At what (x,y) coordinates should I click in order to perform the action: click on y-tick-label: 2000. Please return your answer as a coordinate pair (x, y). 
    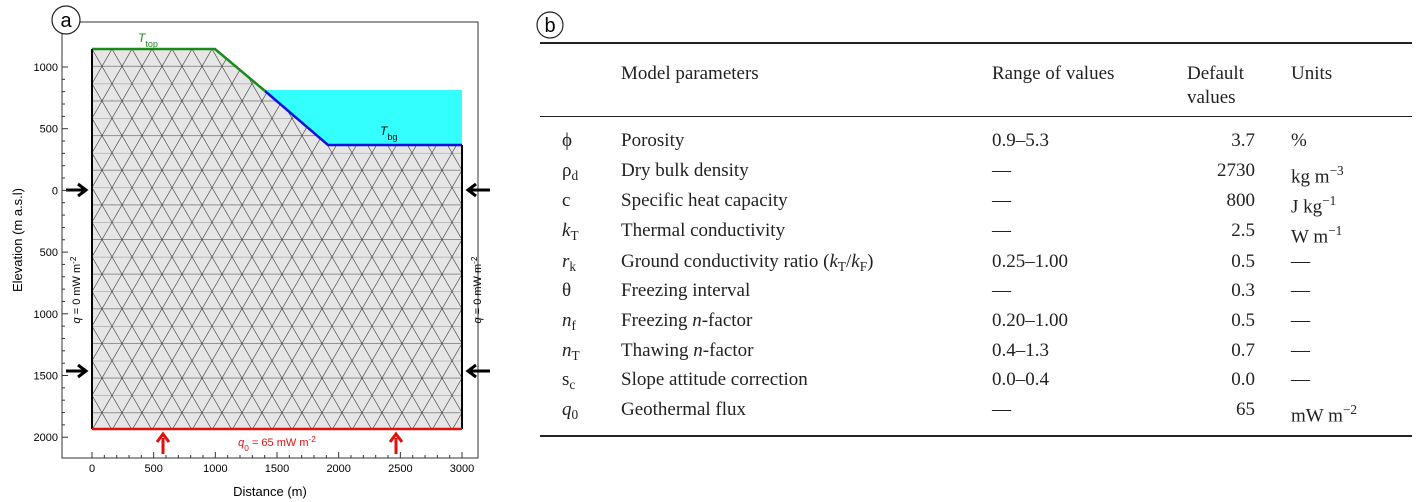
    Looking at the image, I should click on (46, 438).